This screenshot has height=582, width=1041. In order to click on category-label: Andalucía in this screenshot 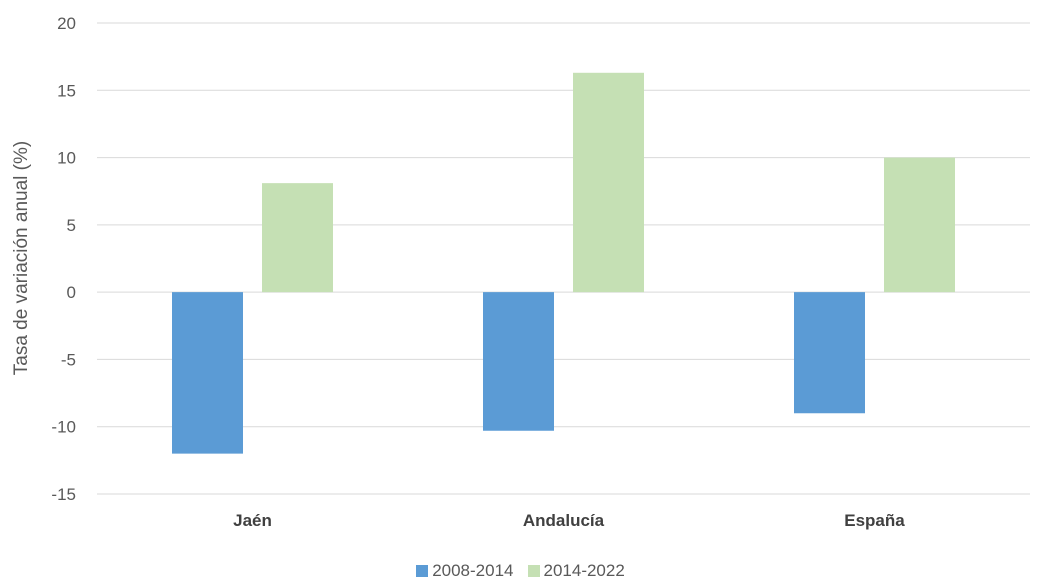, I will do `click(564, 520)`.